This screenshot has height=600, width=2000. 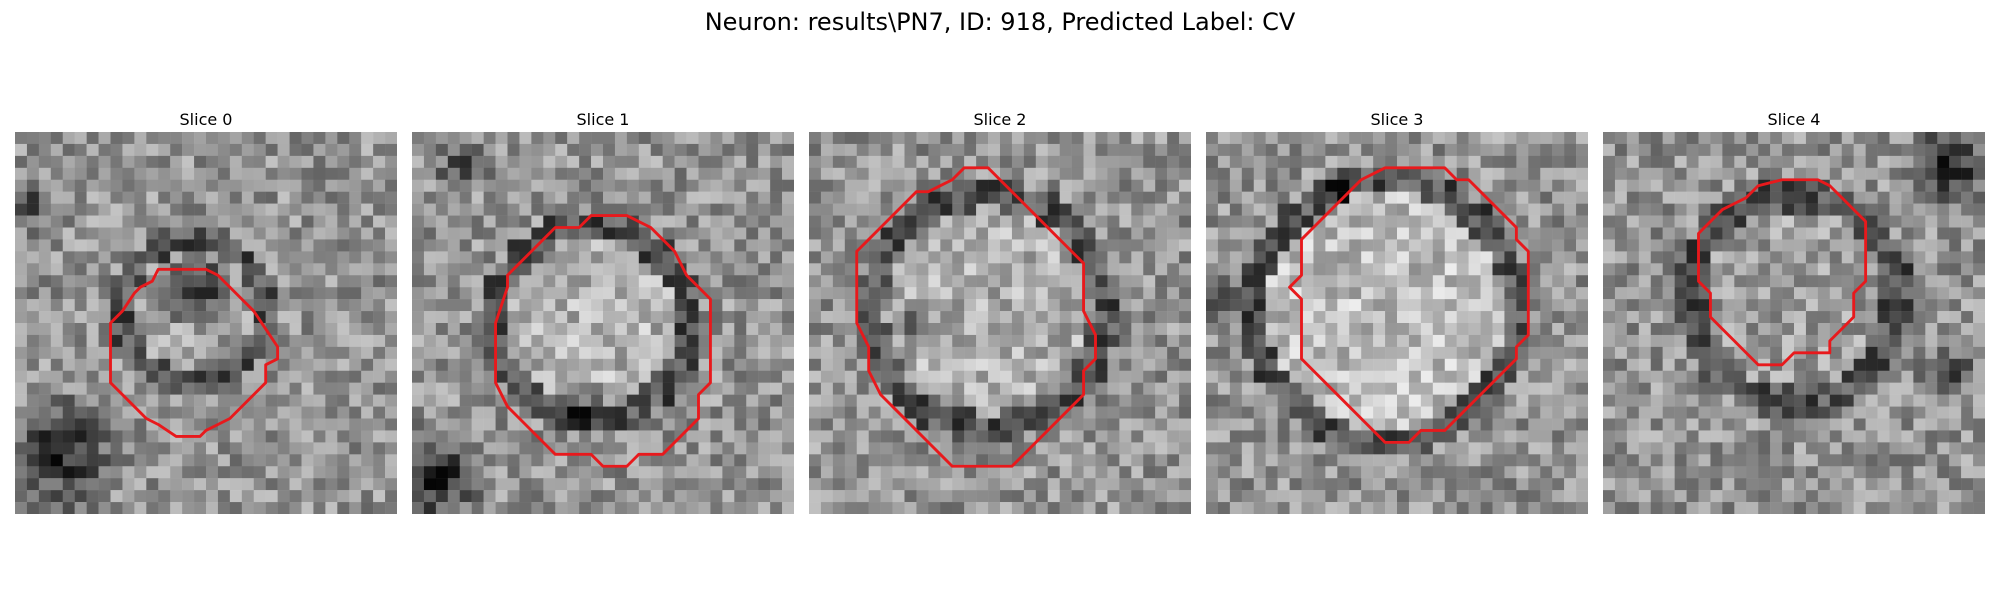 I want to click on slice-title-0: Slice 0, so click(x=206, y=119).